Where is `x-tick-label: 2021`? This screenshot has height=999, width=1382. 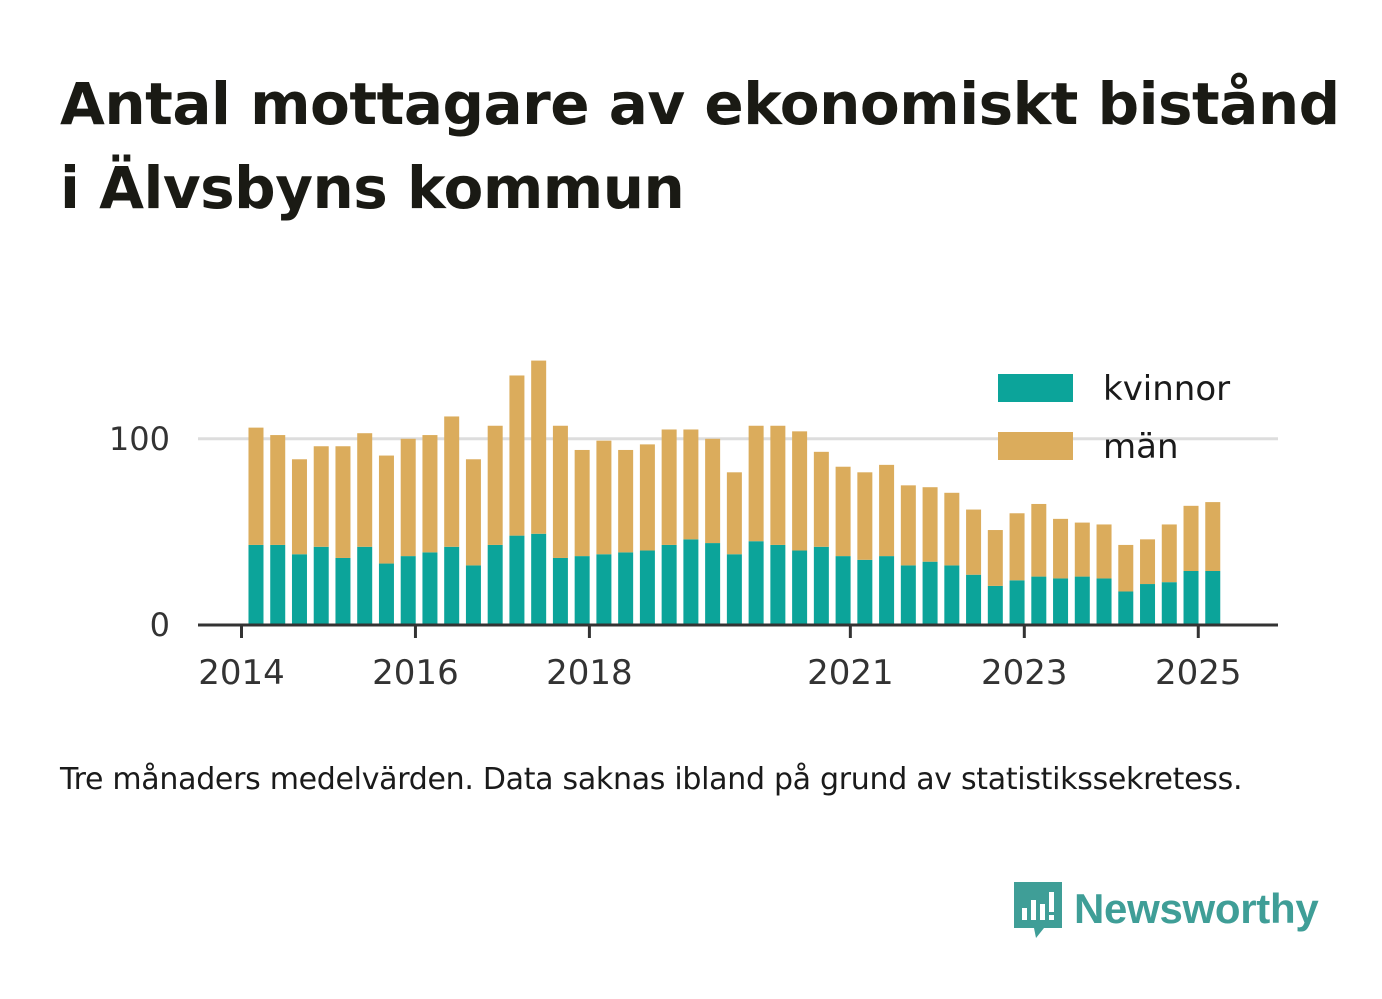
x-tick-label: 2021 is located at coordinates (850, 673).